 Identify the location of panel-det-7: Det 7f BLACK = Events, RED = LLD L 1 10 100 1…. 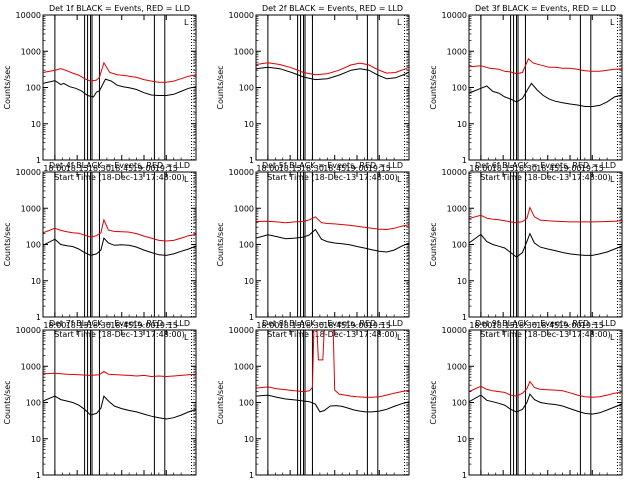
(100, 399).